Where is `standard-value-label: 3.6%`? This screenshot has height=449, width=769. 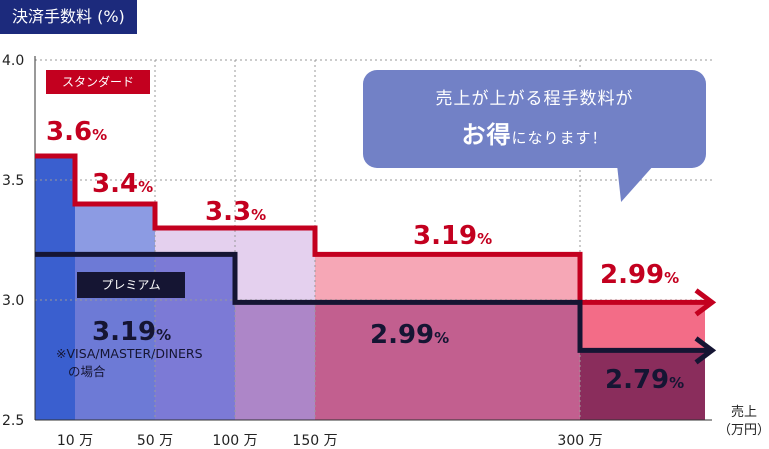
standard-value-label: 3.6% is located at coordinates (76, 132).